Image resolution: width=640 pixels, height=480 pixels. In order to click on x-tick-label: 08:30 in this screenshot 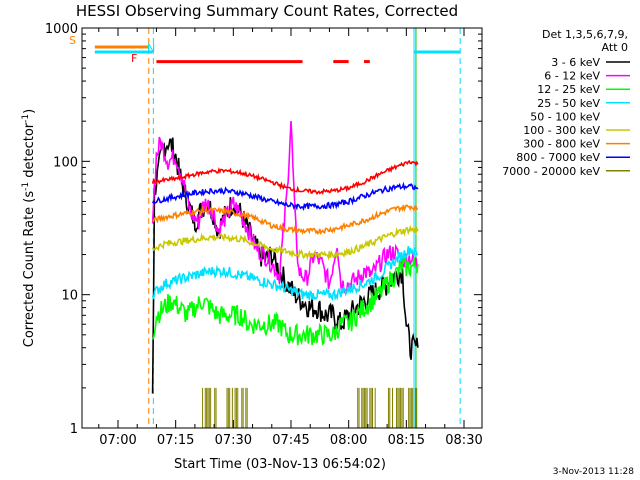, I will do `click(463, 440)`.